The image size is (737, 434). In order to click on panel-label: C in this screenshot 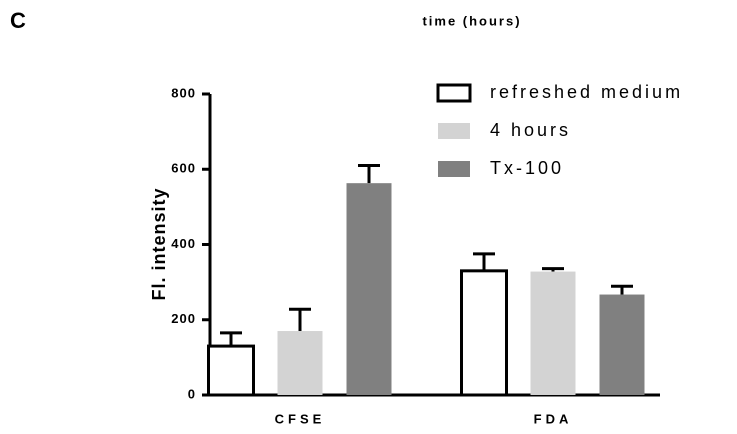, I will do `click(18, 20)`.